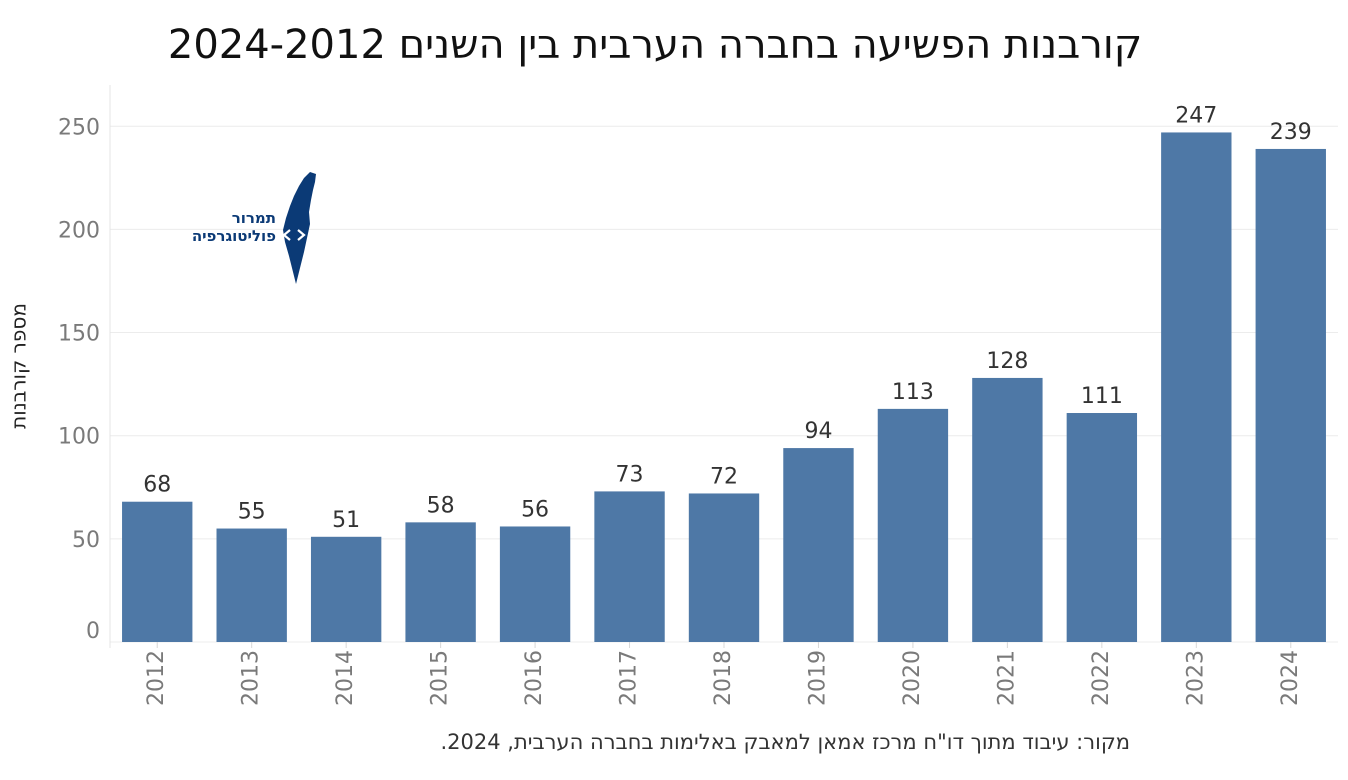 The width and height of the screenshot is (1348, 780). Describe the element at coordinates (913, 392) in the screenshot. I see `data-label-2020: 113` at that location.